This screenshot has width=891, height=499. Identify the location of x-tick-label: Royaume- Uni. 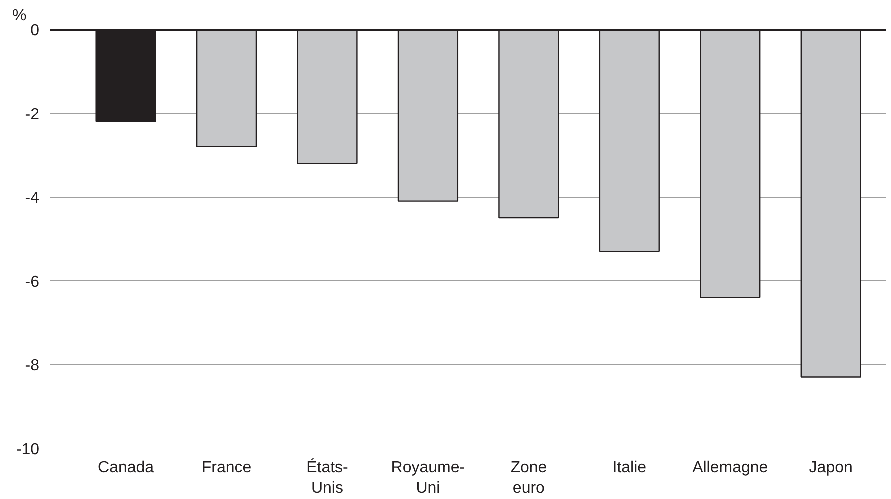
(428, 478).